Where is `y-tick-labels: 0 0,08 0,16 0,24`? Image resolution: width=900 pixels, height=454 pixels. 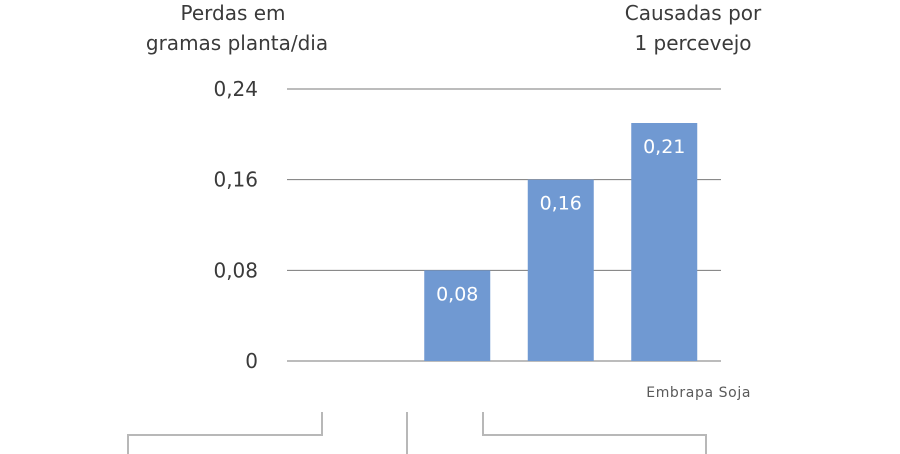
y-tick-labels: 0 0,08 0,16 0,24 is located at coordinates (235, 225).